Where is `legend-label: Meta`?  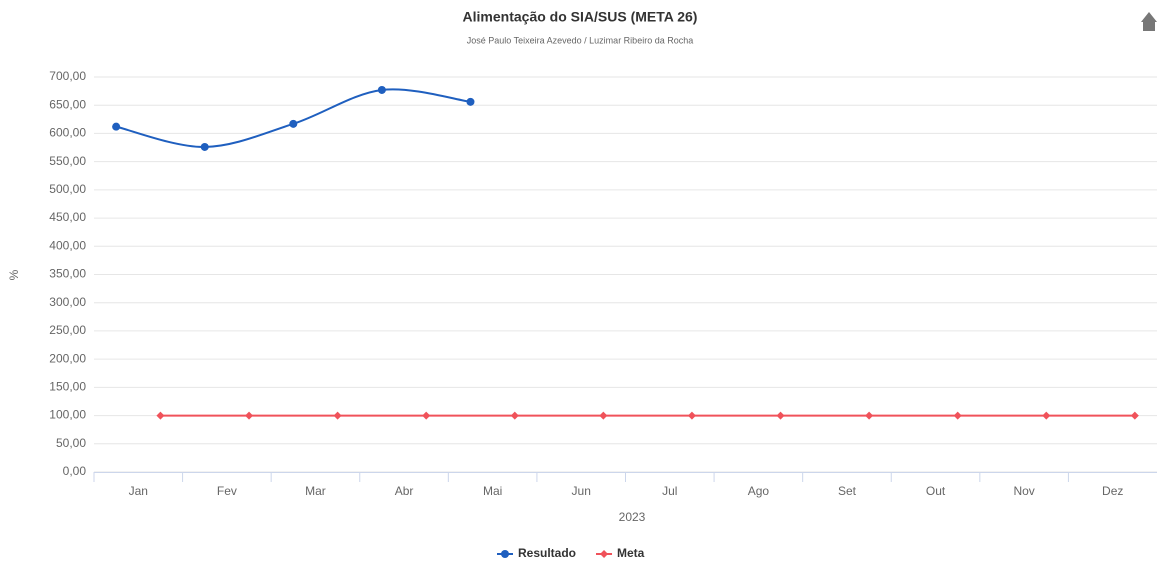
legend-label: Meta is located at coordinates (631, 553).